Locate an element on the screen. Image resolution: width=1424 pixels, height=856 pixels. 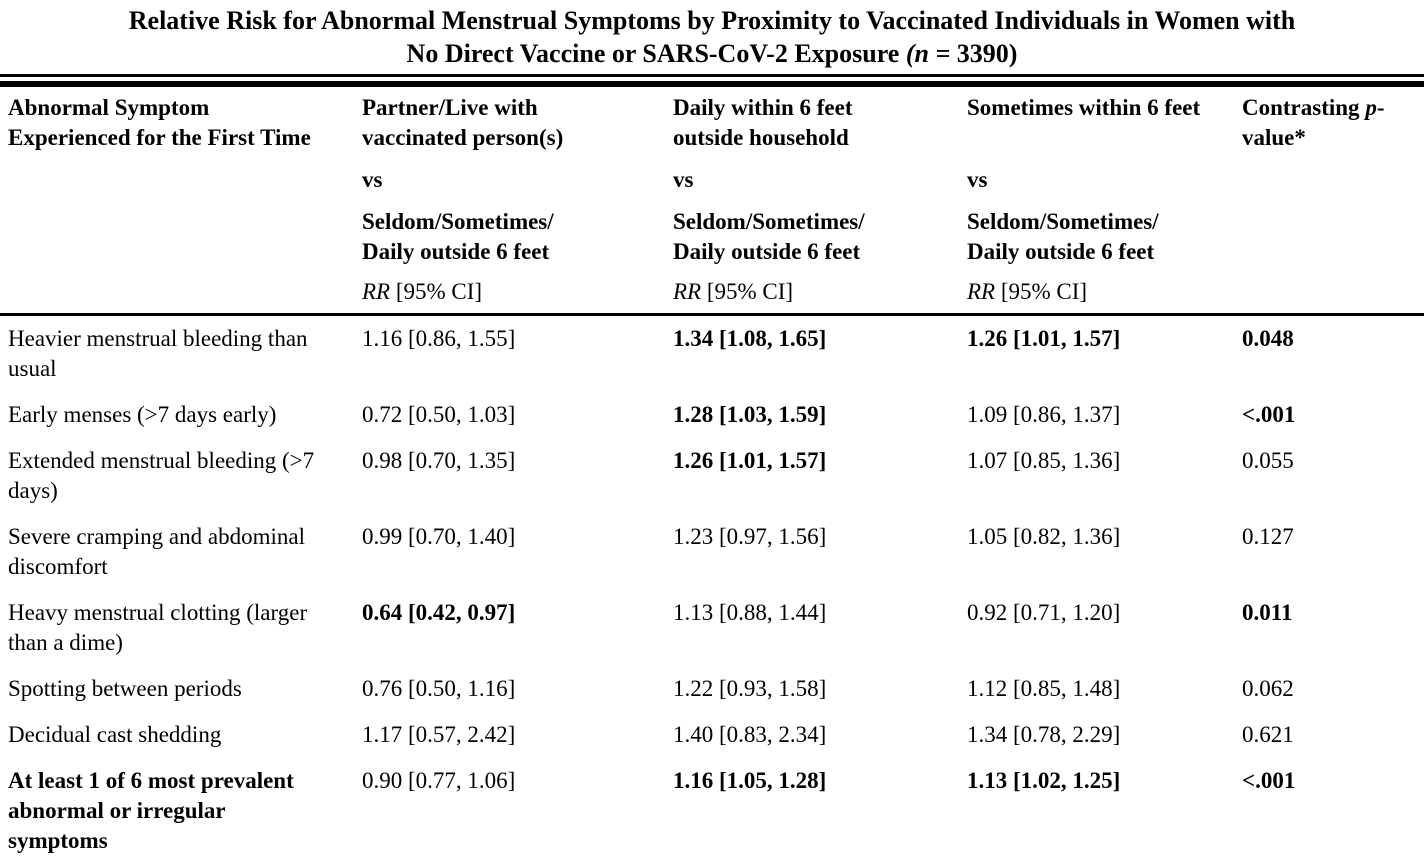
rr-cell: 1.16 [0.86, 1.55] is located at coordinates (439, 338).